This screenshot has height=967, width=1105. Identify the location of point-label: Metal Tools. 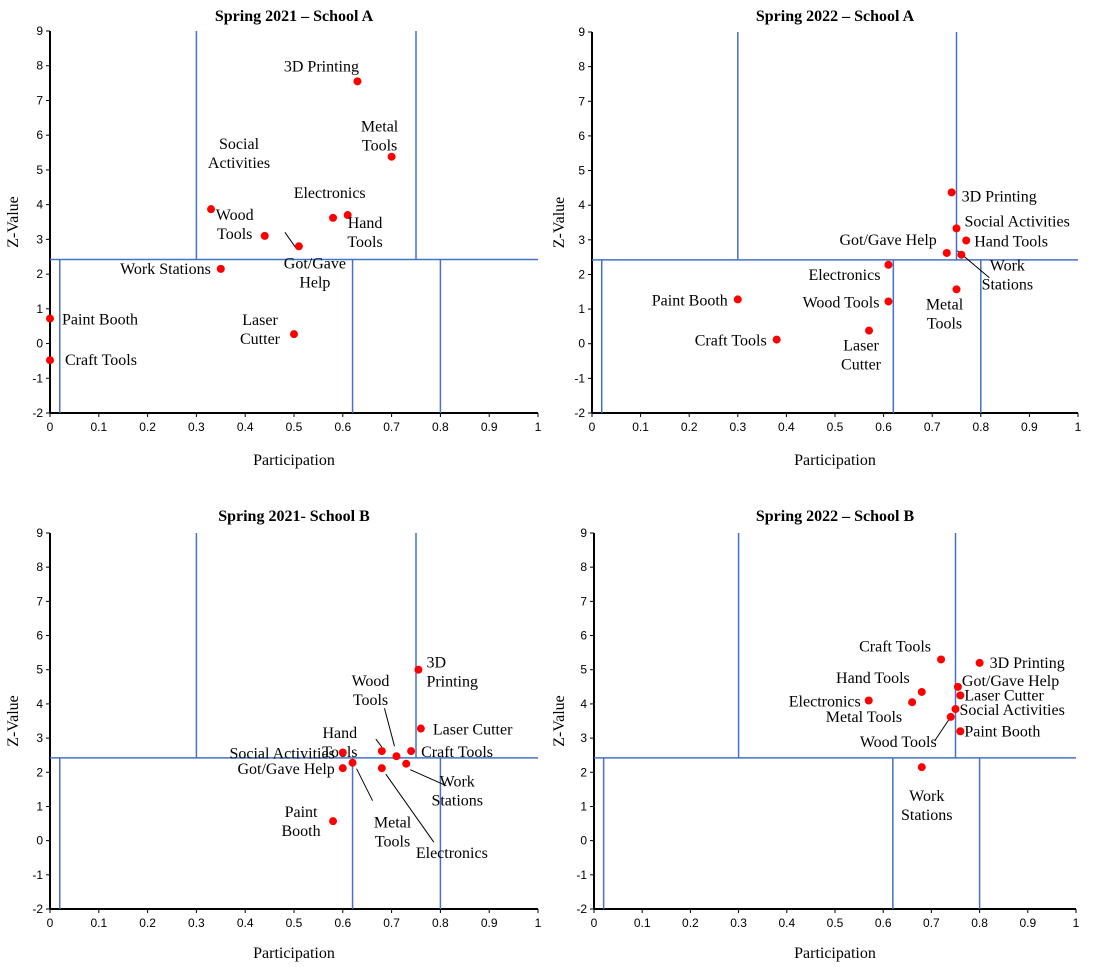
(864, 717).